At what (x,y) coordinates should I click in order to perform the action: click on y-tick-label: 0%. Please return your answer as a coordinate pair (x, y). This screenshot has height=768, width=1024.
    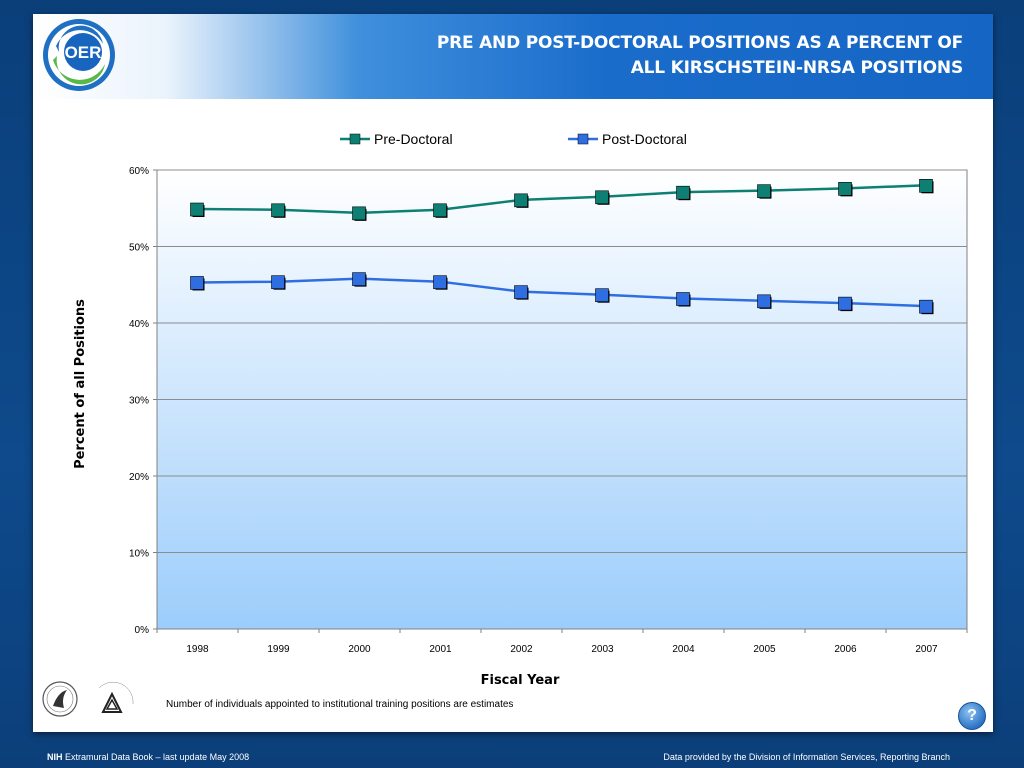
    Looking at the image, I should click on (142, 630).